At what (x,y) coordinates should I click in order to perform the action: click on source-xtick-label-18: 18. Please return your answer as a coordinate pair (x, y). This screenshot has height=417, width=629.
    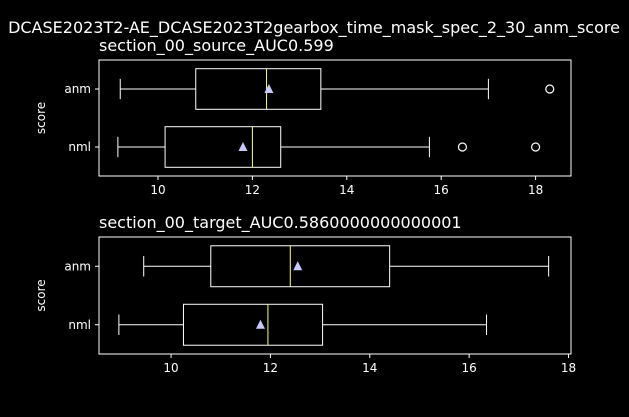
    Looking at the image, I should click on (535, 190).